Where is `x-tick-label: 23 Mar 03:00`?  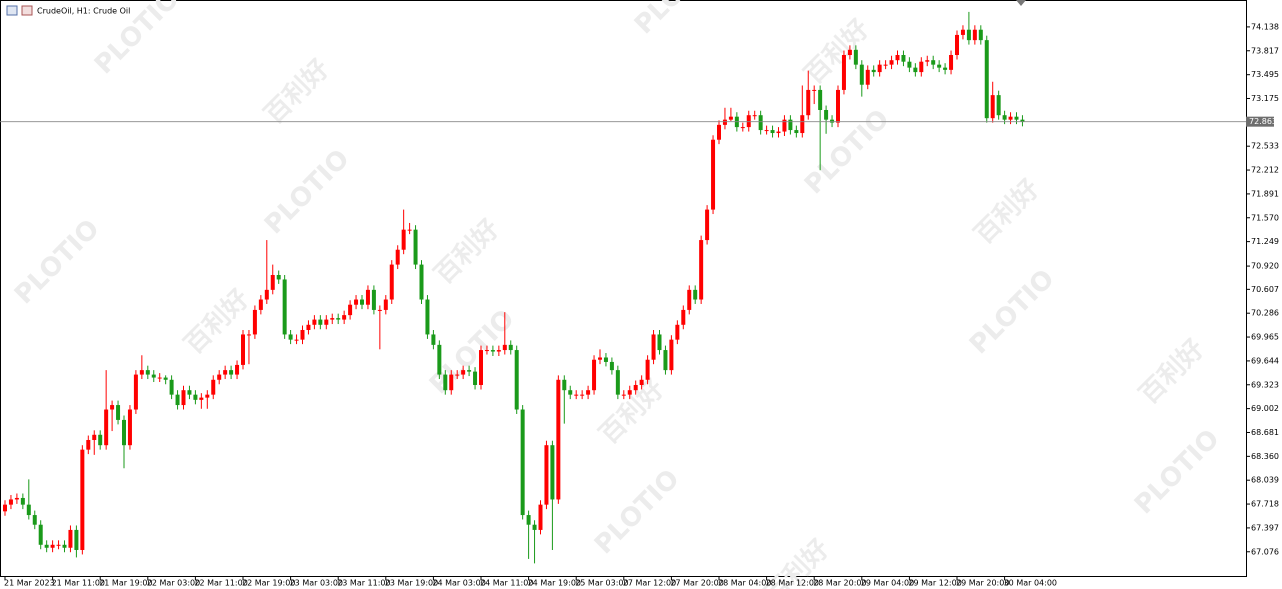
x-tick-label: 23 Mar 03:00 is located at coordinates (316, 583).